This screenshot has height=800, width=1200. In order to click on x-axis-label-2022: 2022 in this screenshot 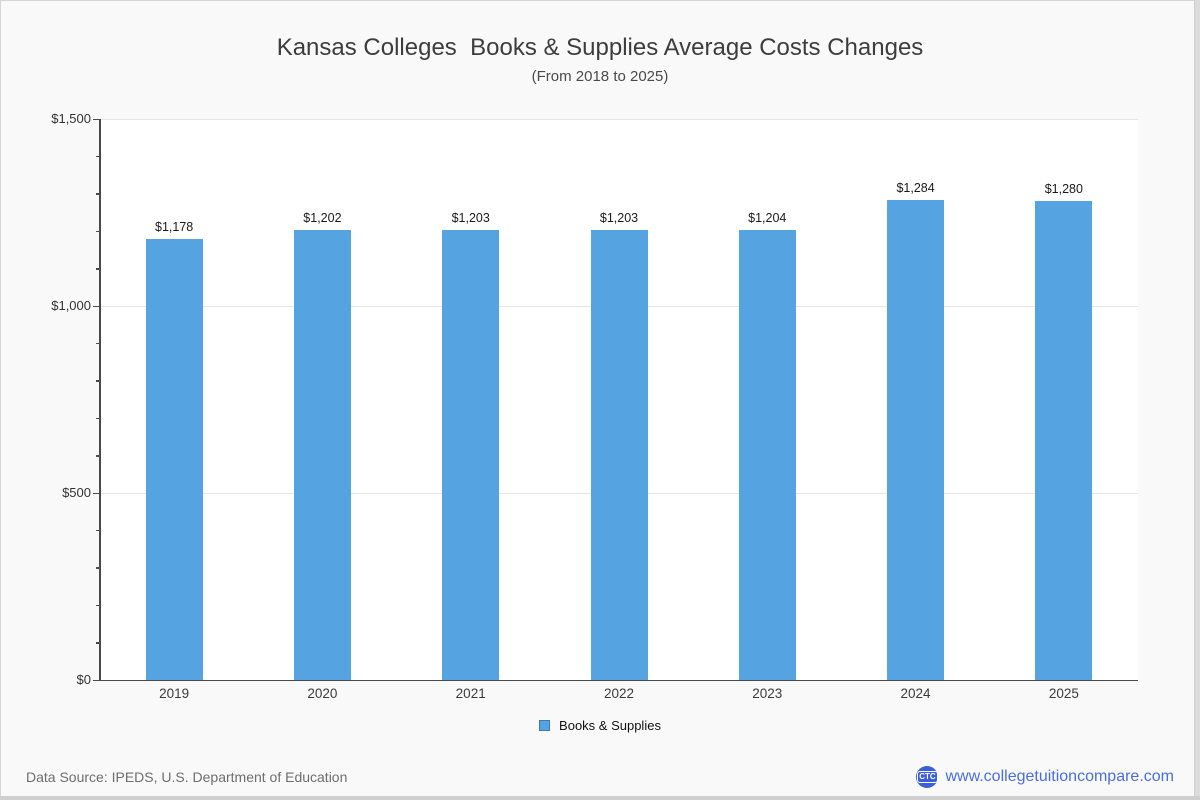, I will do `click(618, 693)`.